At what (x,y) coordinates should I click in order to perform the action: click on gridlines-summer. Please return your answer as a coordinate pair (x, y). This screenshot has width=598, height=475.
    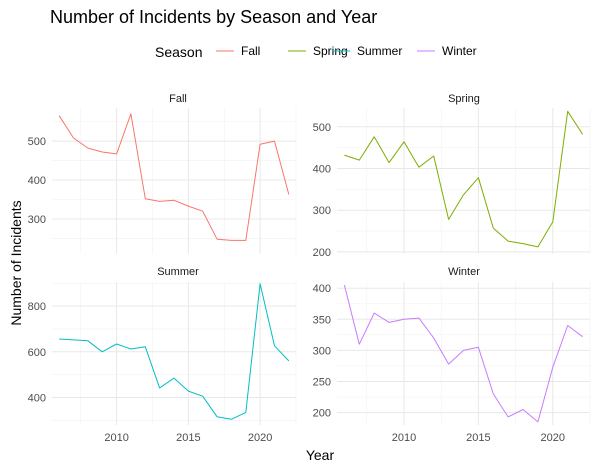
    Looking at the image, I should click on (174, 353).